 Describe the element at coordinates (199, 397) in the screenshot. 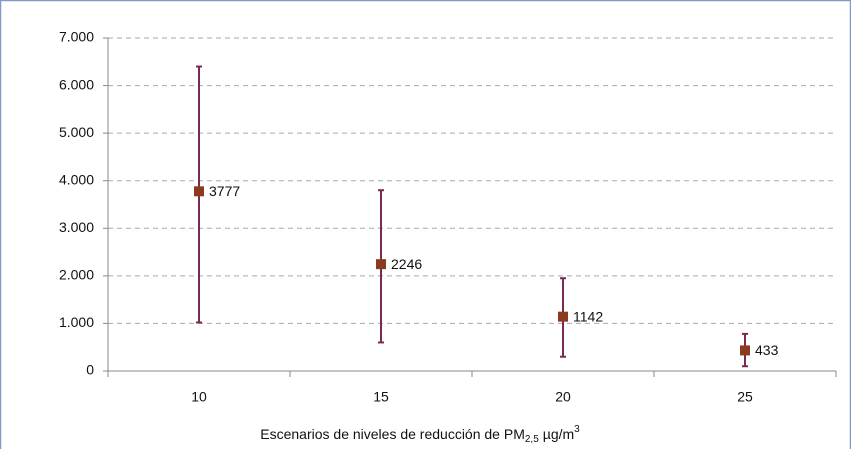

I see `x-tick-label: 10` at that location.